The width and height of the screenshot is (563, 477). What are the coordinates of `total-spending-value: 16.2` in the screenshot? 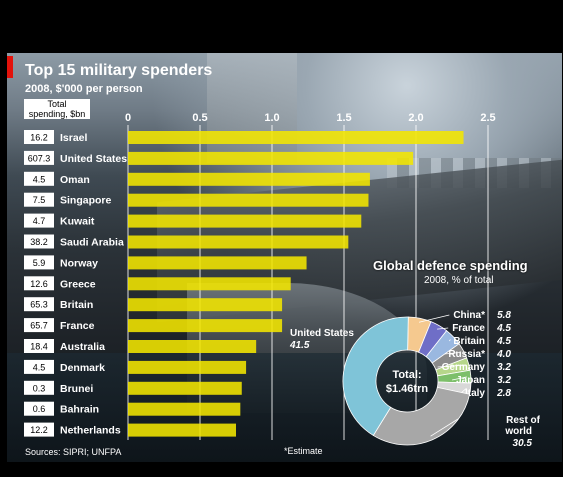 It's located at (39, 138).